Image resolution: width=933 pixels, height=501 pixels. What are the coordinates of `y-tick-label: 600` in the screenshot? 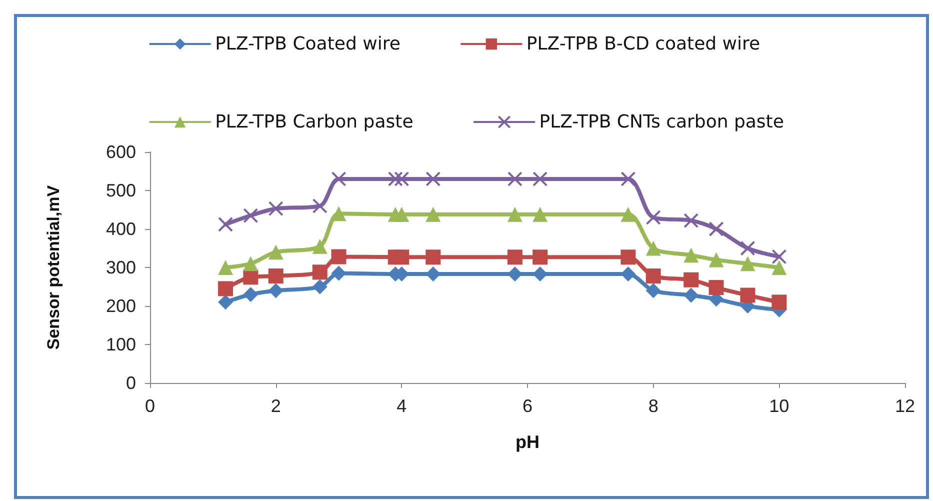 It's located at (121, 152).